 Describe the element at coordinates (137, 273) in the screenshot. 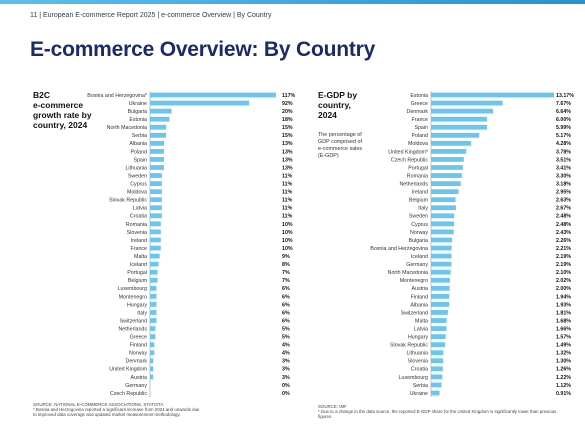

I see `b2c-category-label: Portugal` at that location.